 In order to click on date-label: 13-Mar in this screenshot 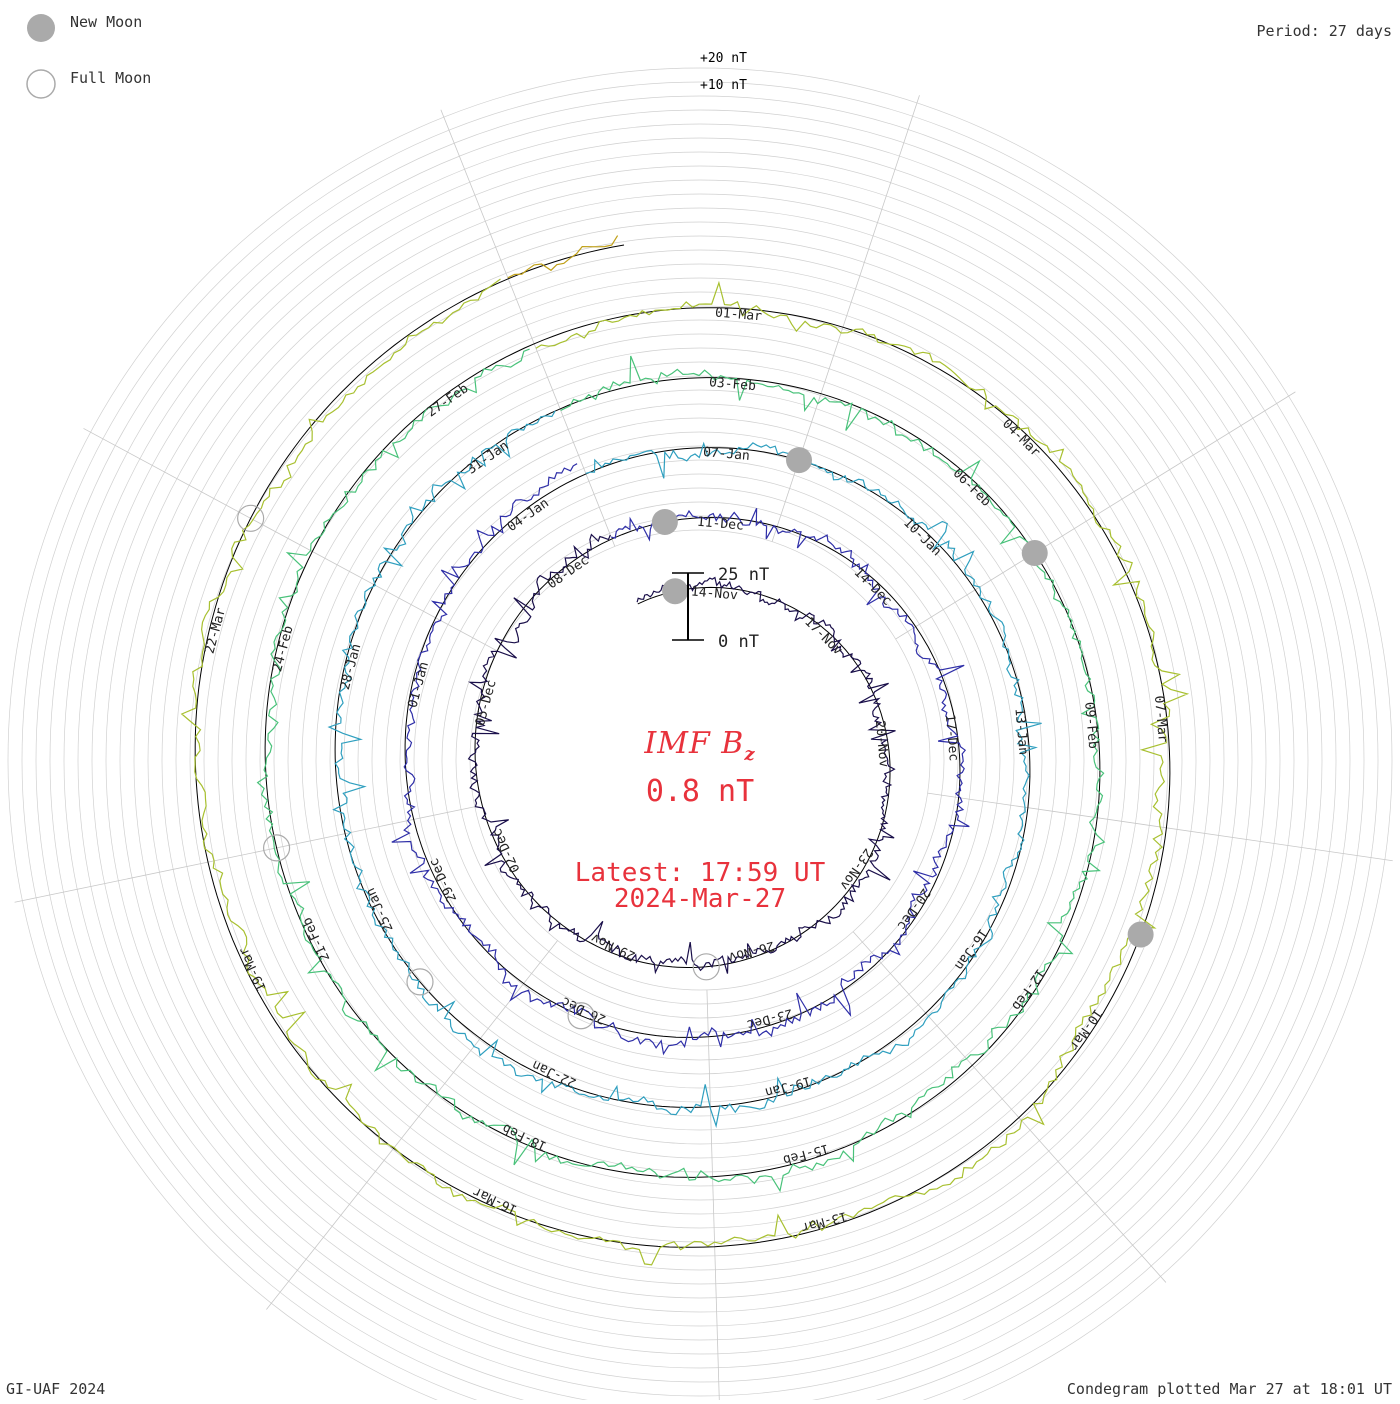, I will do `click(823, 1221)`.